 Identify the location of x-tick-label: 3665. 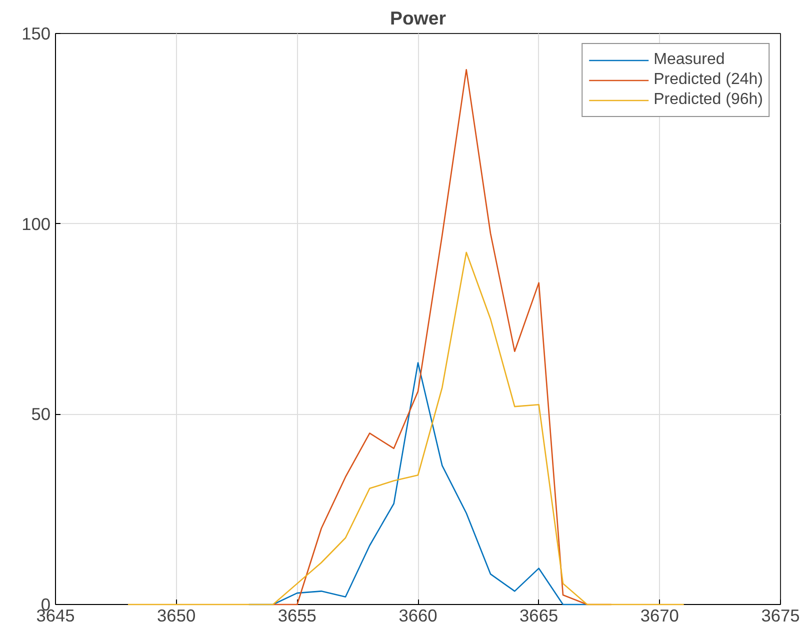
(539, 616).